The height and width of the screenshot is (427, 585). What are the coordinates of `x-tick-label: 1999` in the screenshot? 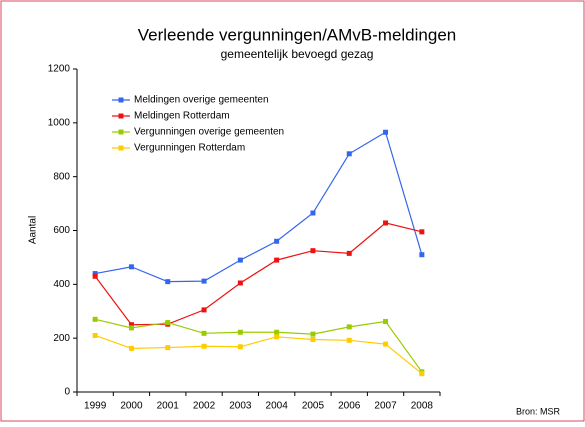 It's located at (95, 406).